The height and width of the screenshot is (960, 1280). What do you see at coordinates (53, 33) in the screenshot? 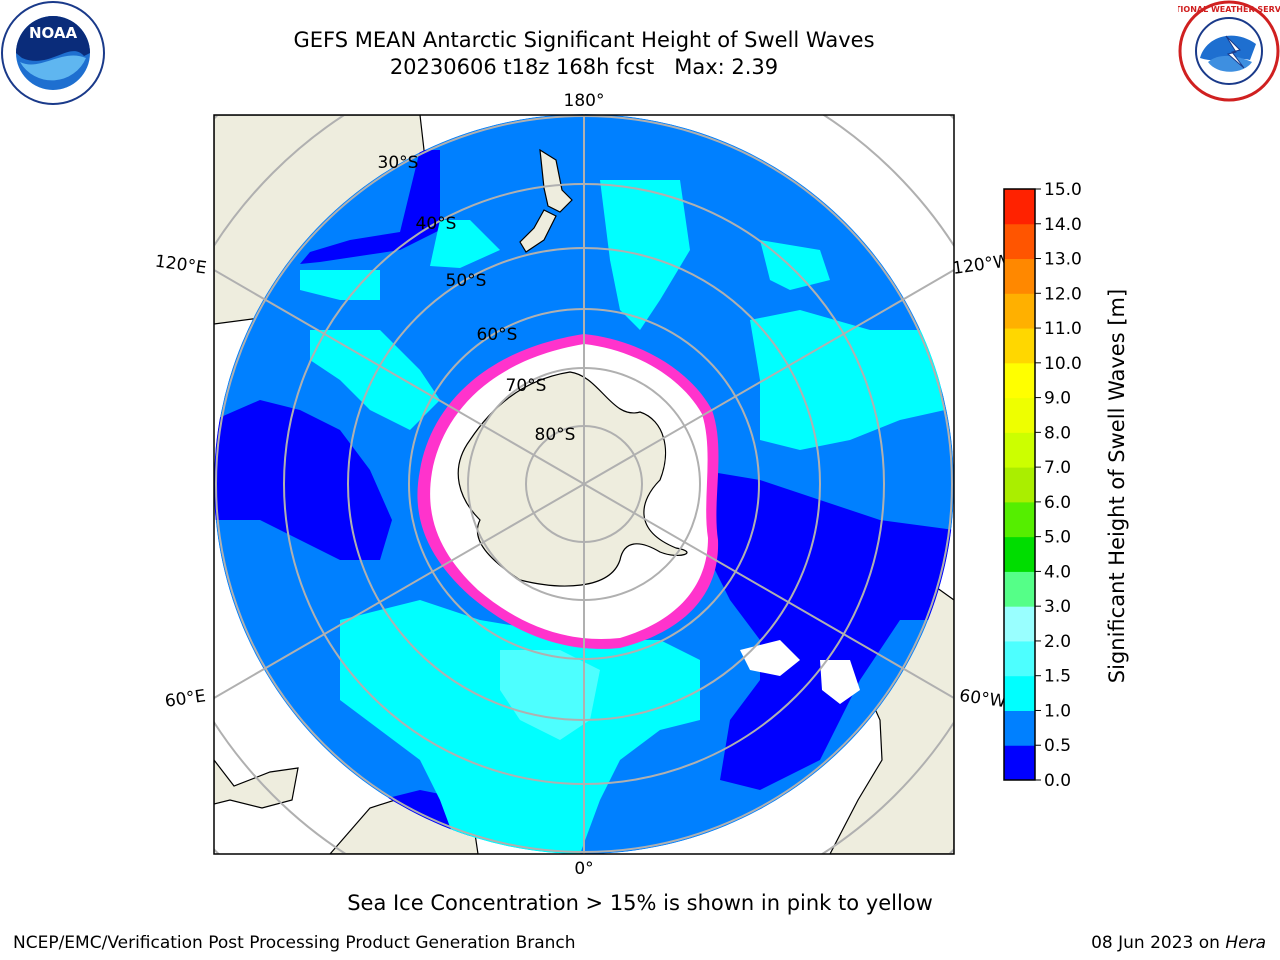
I see `noaa-logo-text: NOAA` at bounding box center [53, 33].